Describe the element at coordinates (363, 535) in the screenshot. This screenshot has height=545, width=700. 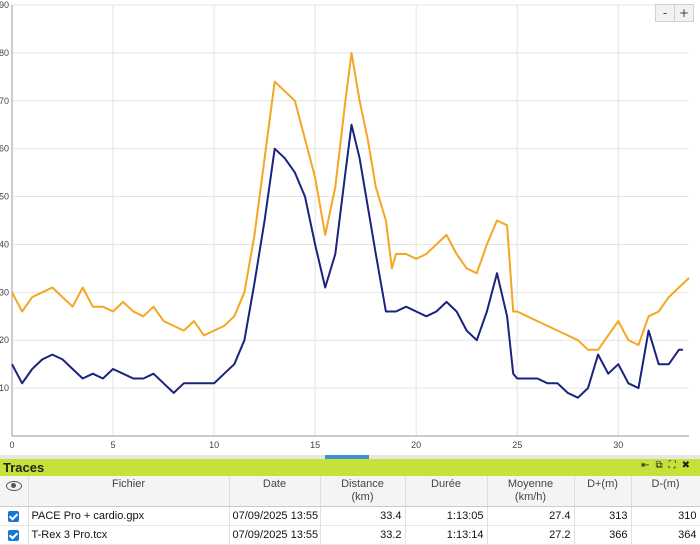
I see `distance-cell: 33.2` at that location.